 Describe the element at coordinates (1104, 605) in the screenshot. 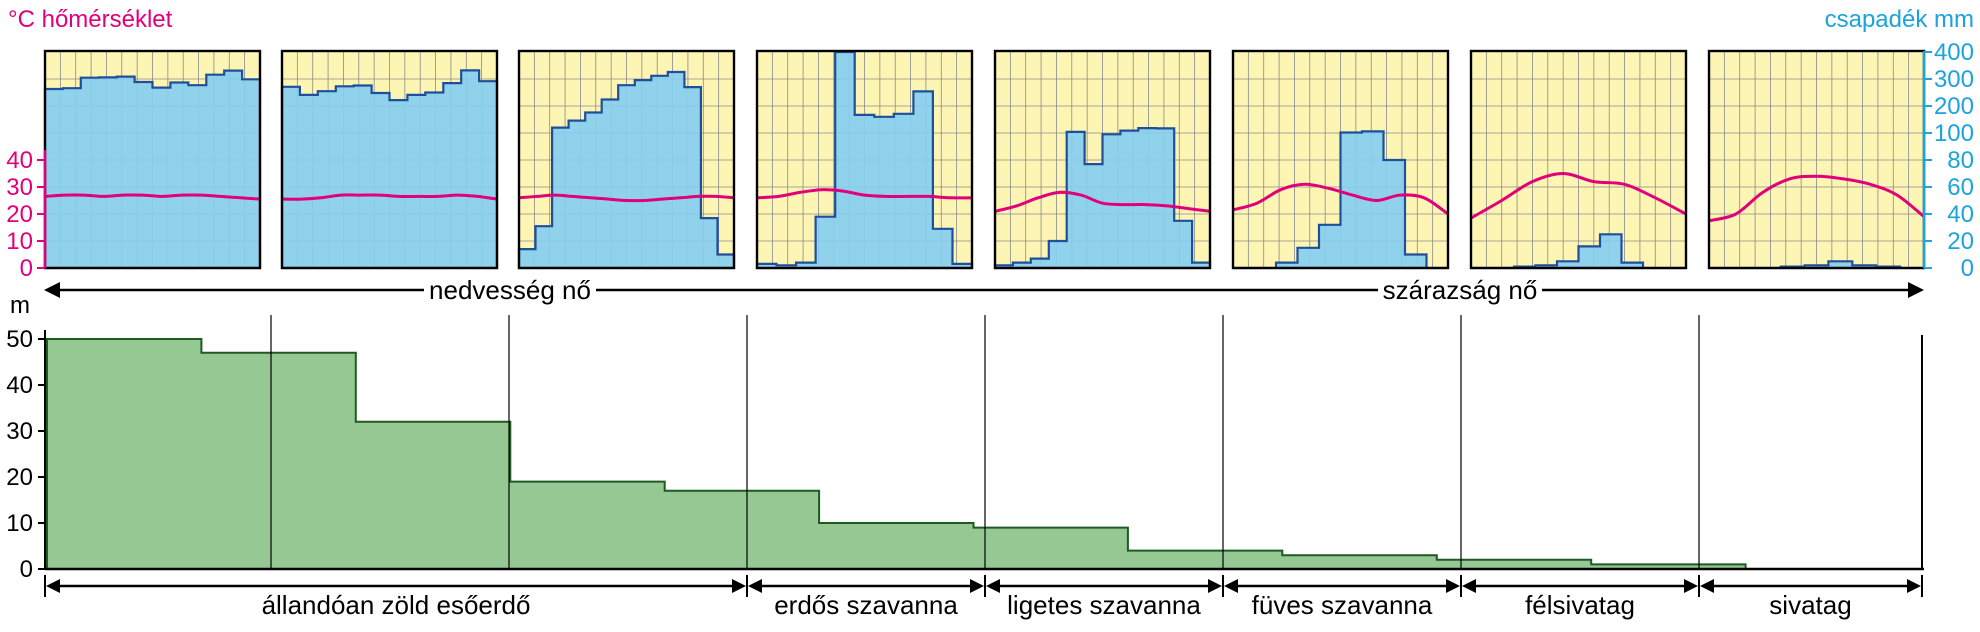

I see `zone-label: ligetes szavanna` at that location.